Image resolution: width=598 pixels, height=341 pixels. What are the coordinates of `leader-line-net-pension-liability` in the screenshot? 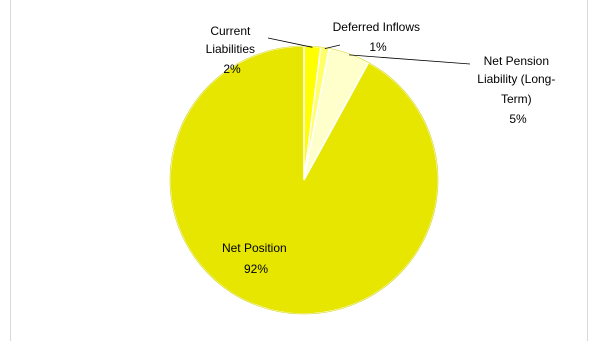 It's located at (410, 59).